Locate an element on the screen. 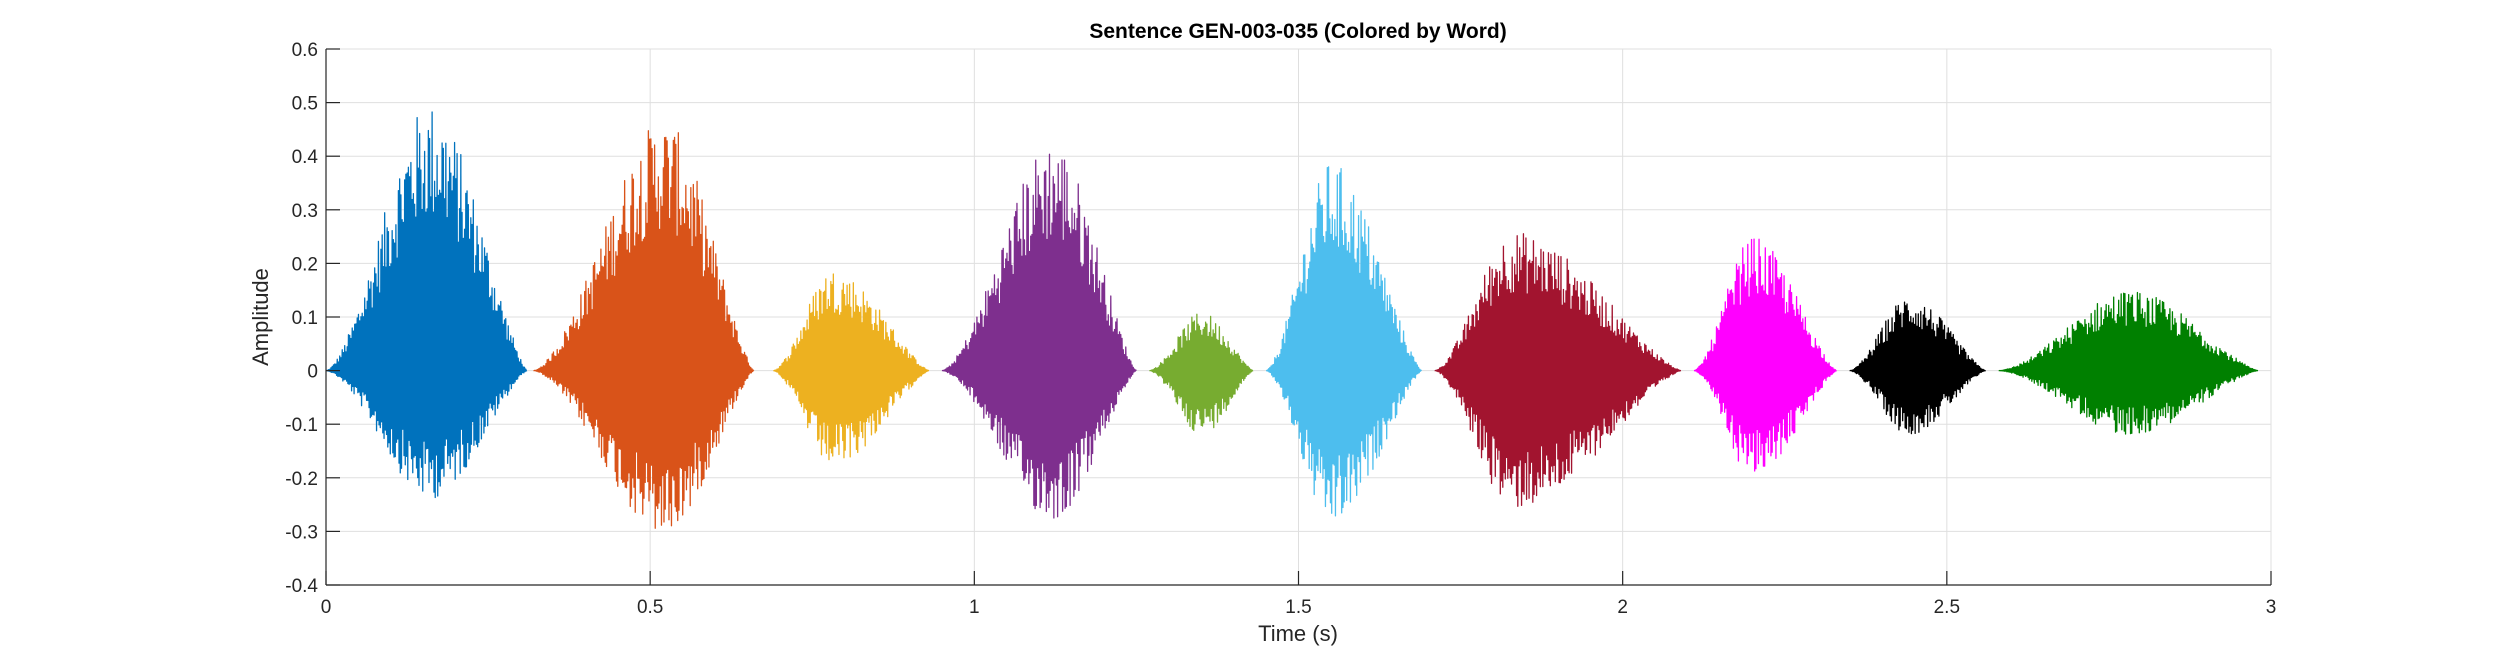 The image size is (2500, 657). x-tick-label: 3 is located at coordinates (2271, 607).